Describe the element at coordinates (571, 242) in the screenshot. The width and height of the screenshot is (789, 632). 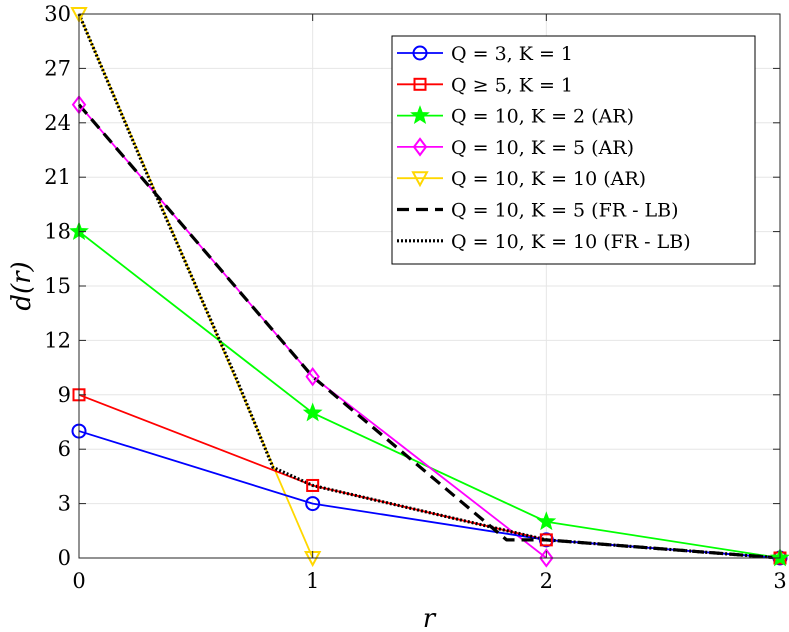
I see `legend-entry-7: Q = 10, K = 10 (FR - LB)` at that location.